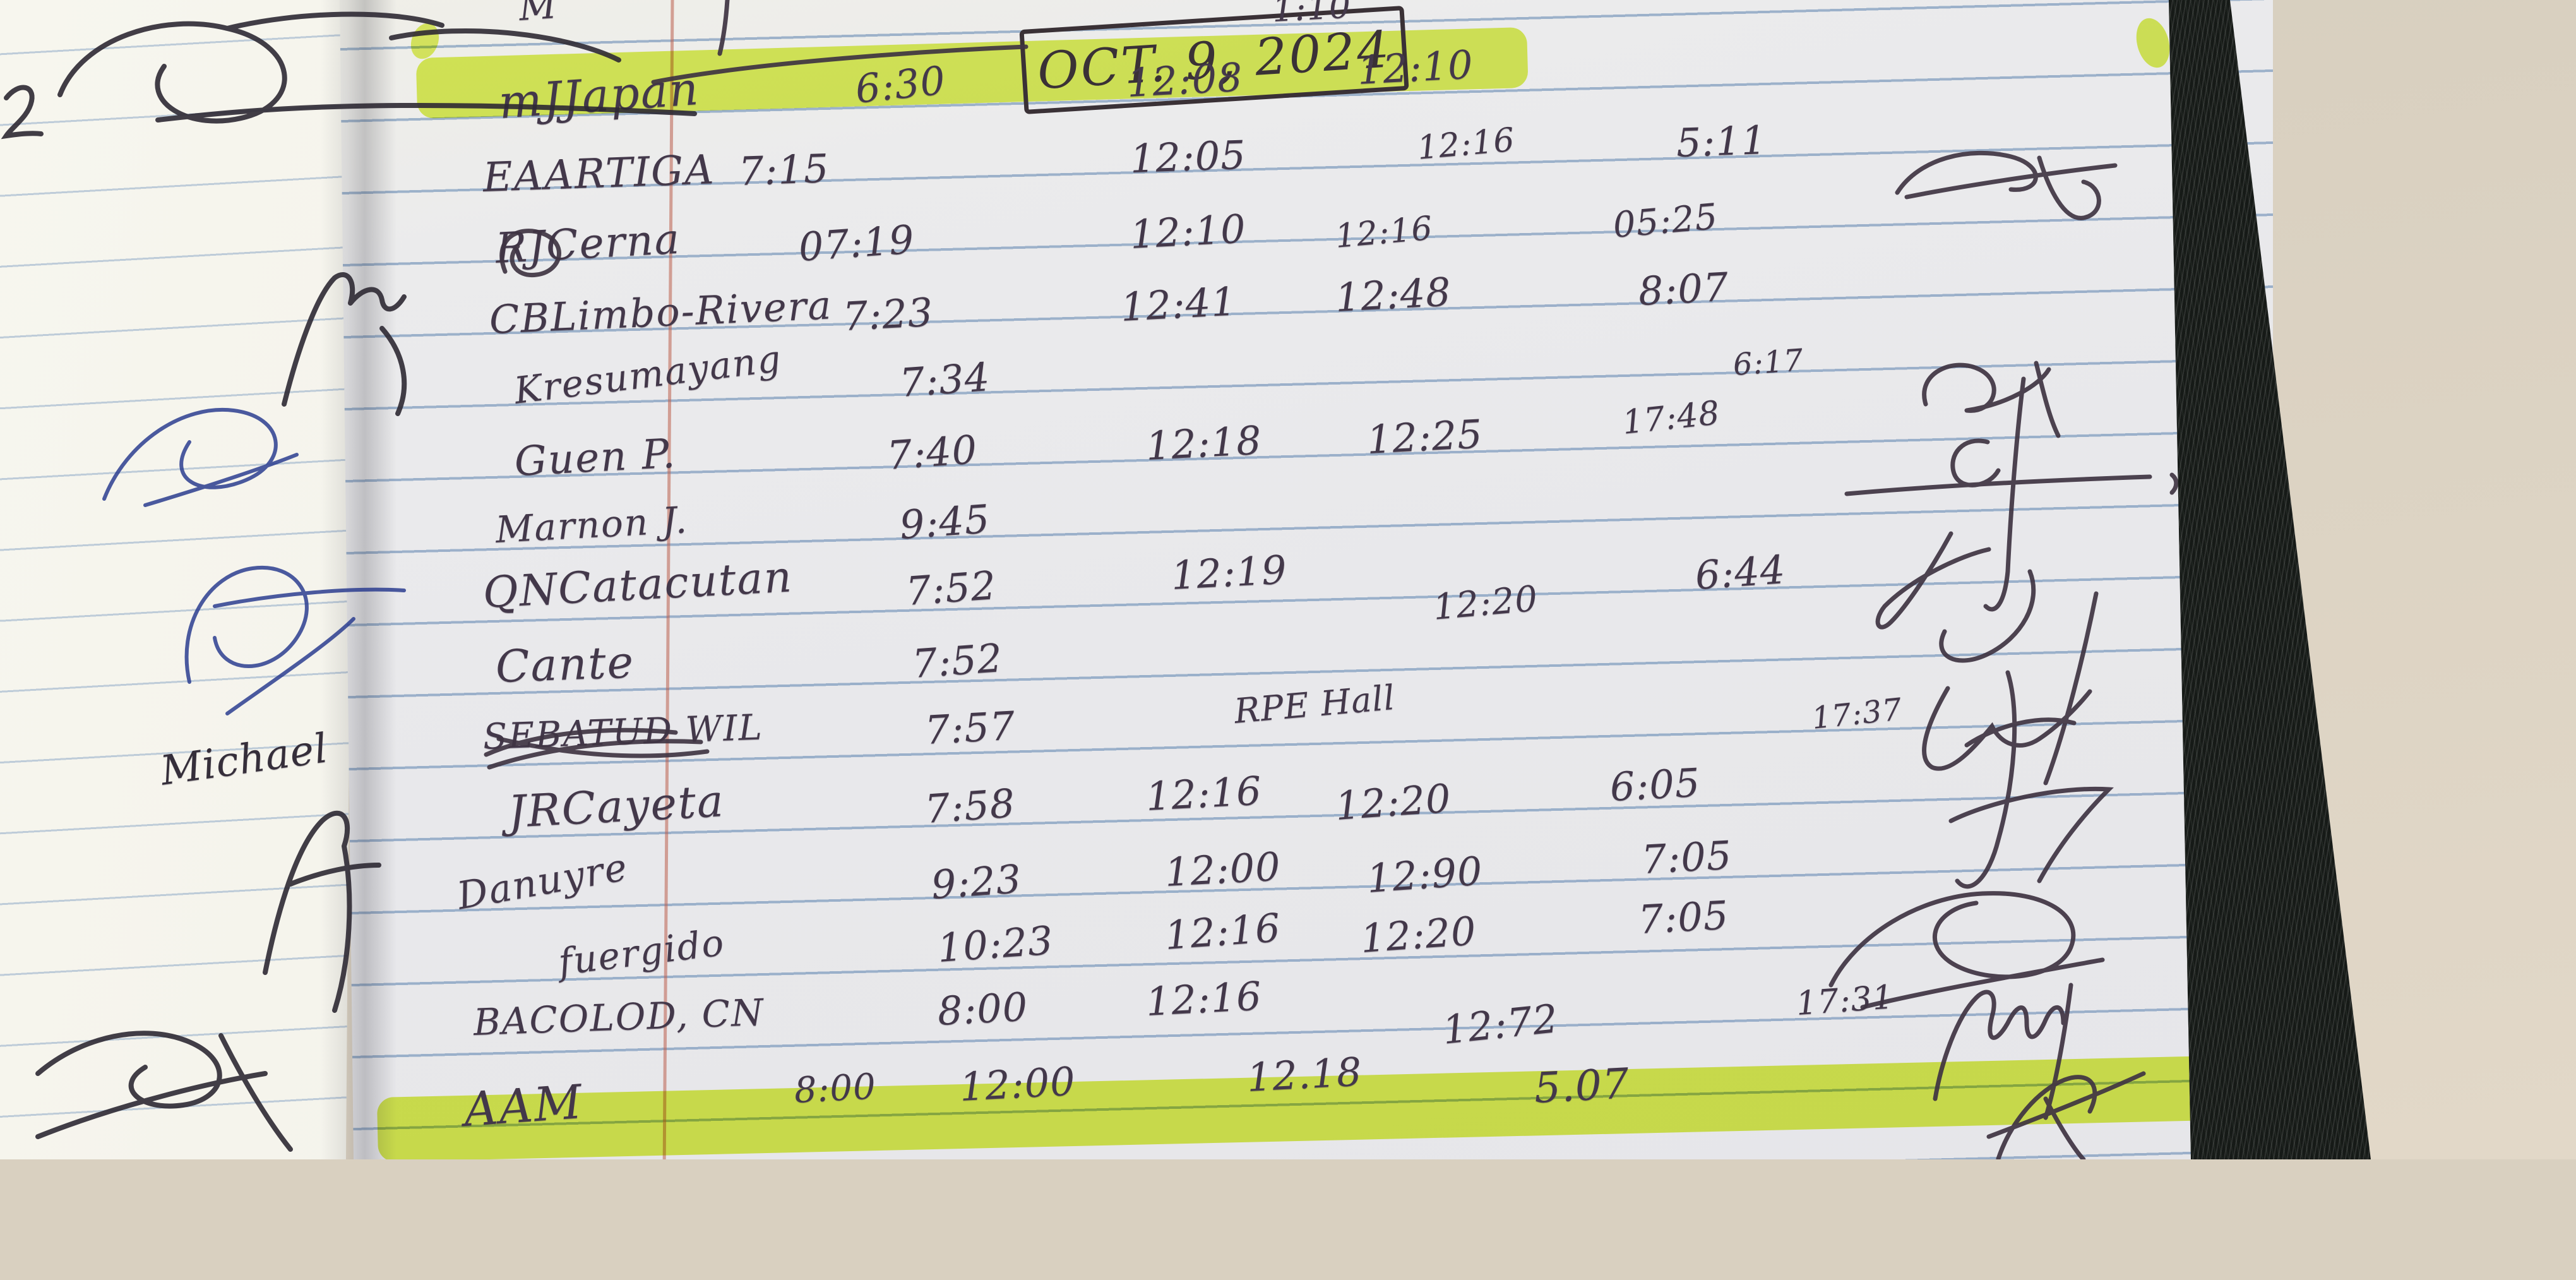  Describe the element at coordinates (2006, 185) in the screenshot. I see `signature-row-eaartiga` at that location.